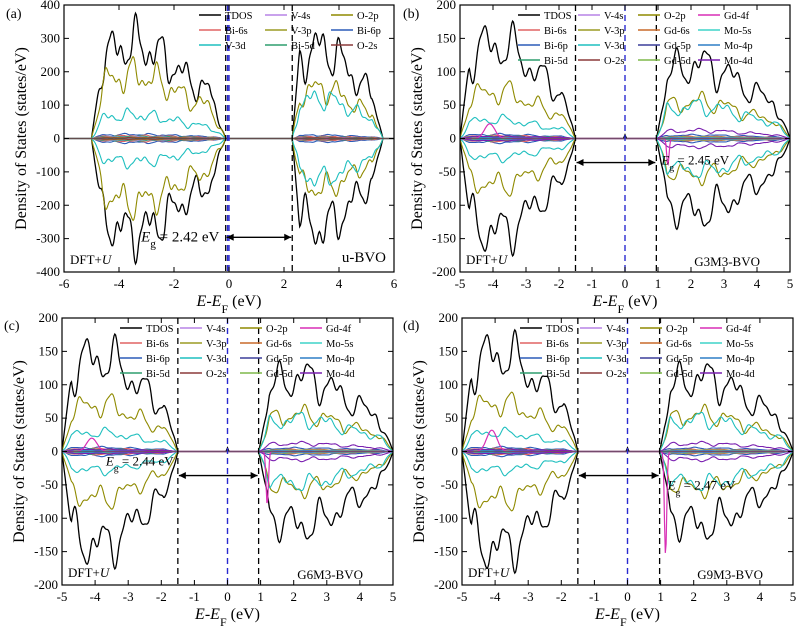  What do you see at coordinates (128, 596) in the screenshot?
I see `x-tick-label: -3` at bounding box center [128, 596].